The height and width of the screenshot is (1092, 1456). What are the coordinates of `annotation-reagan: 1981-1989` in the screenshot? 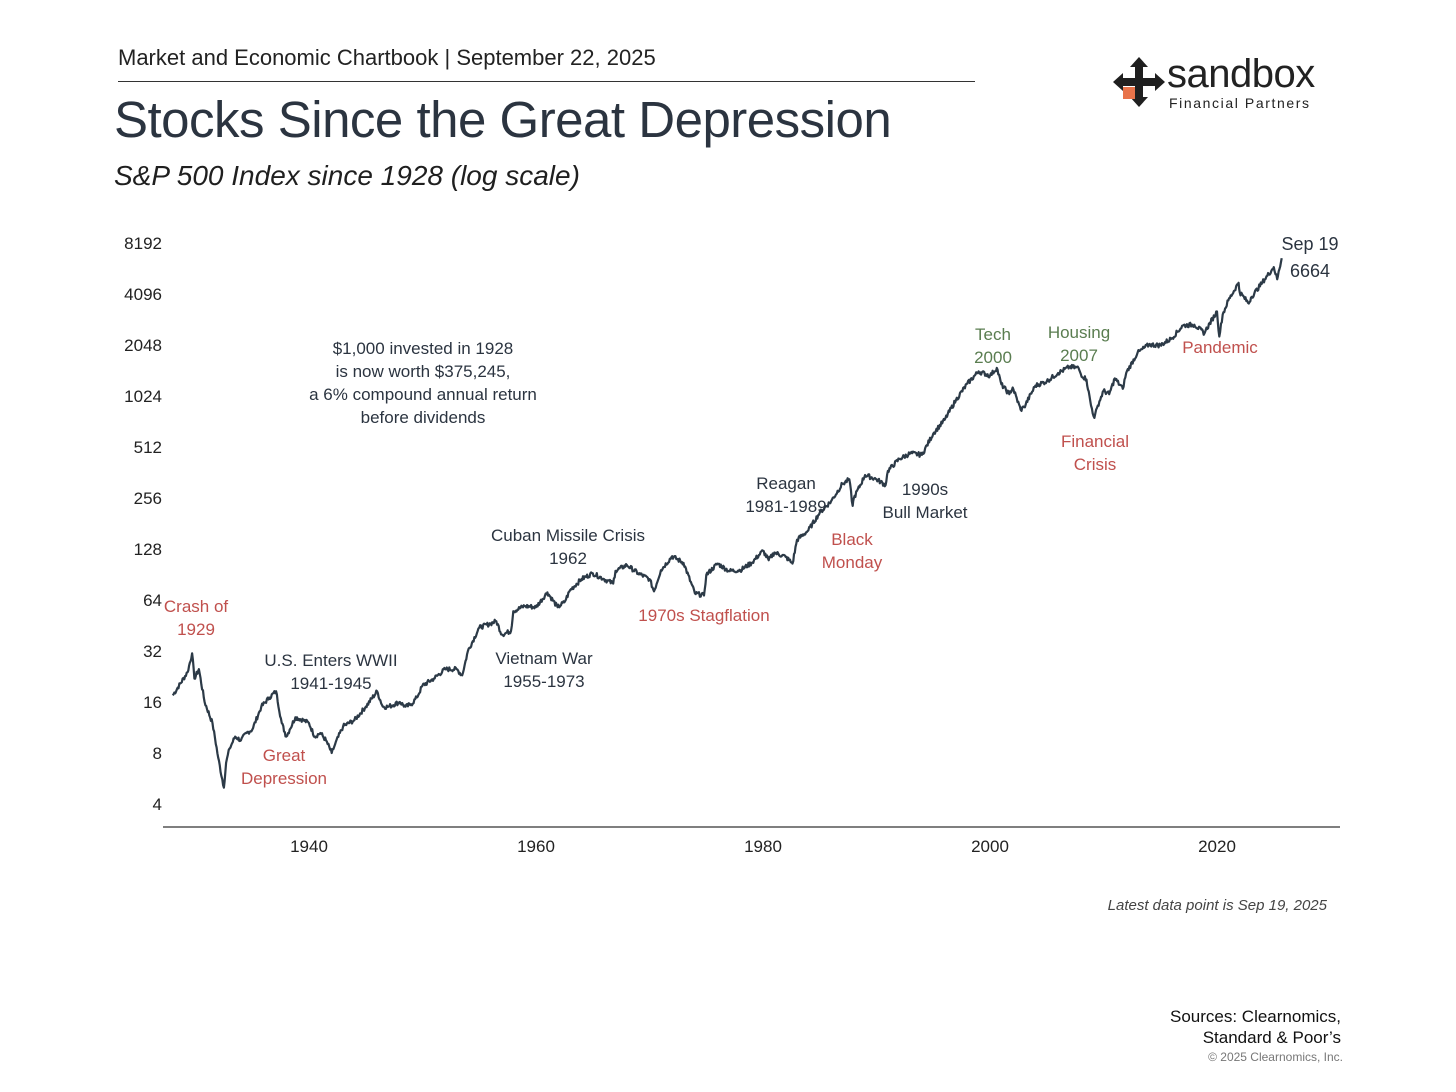 It's located at (785, 506).